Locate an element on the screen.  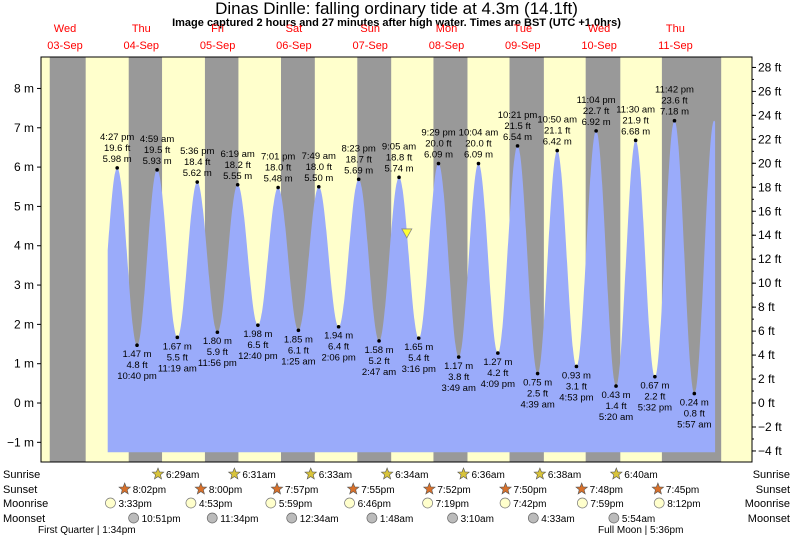
tide-time-label: 11:56 pm is located at coordinates (217, 363).